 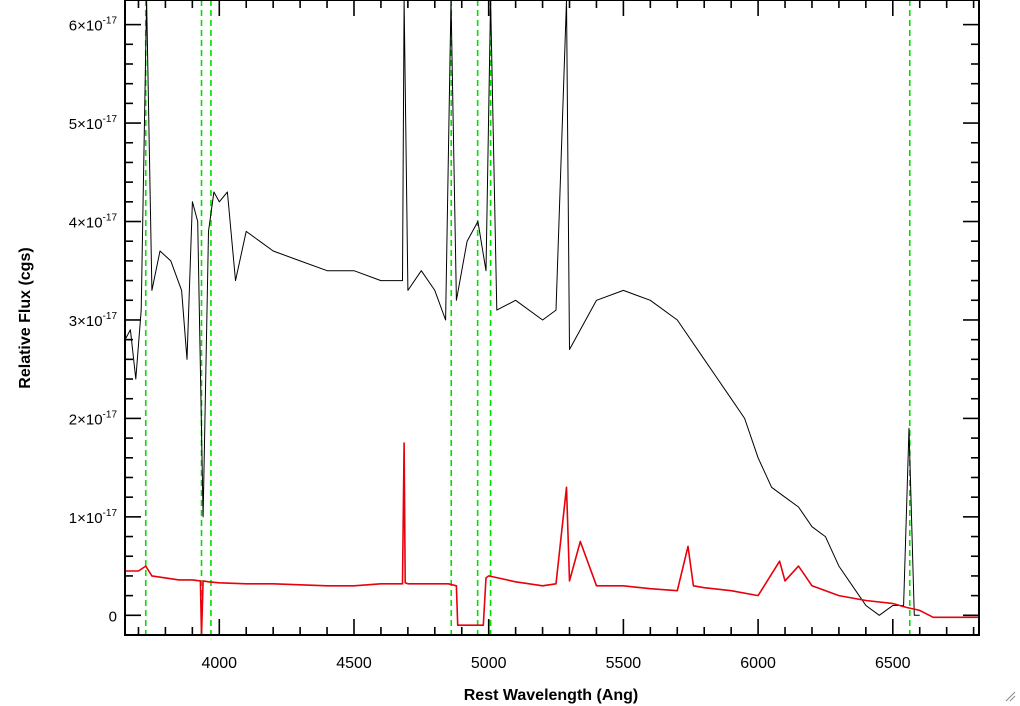 What do you see at coordinates (93, 25) in the screenshot?
I see `y-tick-label-6: 6×10⁻¹⁷` at bounding box center [93, 25].